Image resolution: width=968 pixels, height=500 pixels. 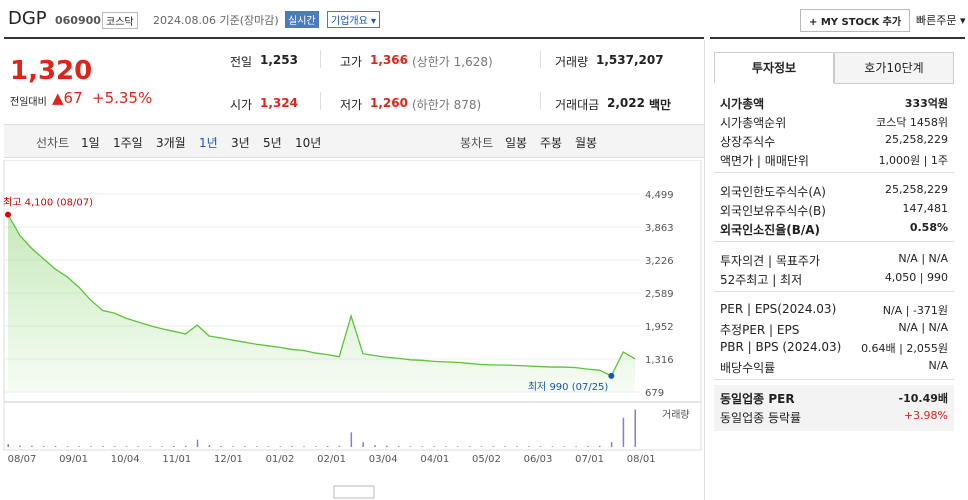 What do you see at coordinates (912, 122) in the screenshot?
I see `info-value: 코스닥 1458위` at bounding box center [912, 122].